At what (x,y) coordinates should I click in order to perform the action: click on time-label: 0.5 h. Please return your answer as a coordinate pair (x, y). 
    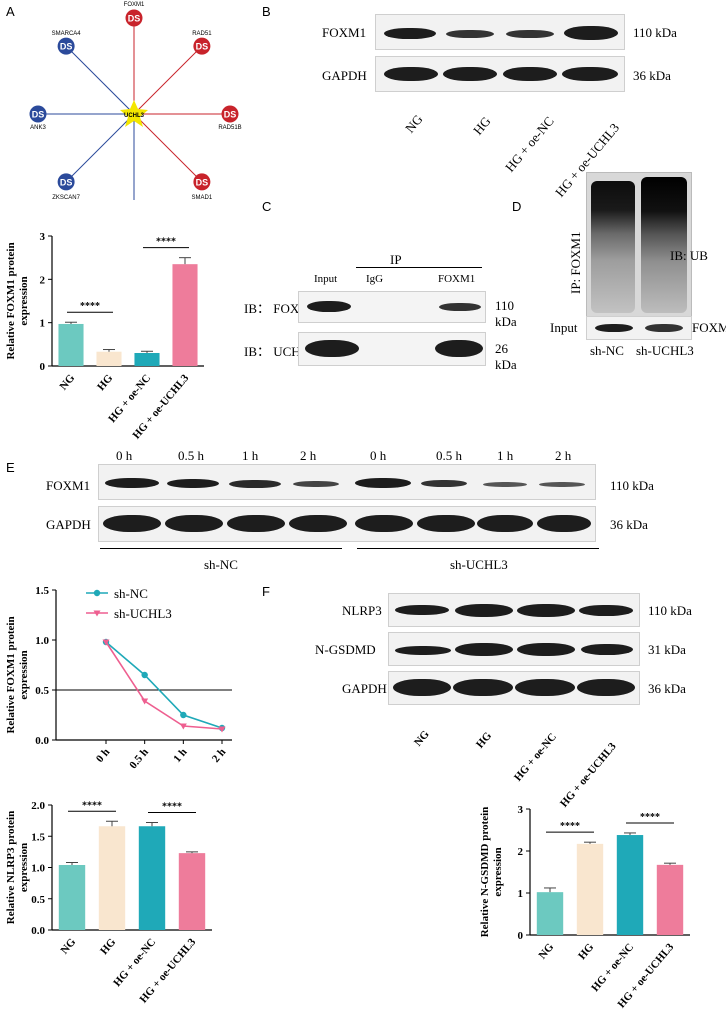
    Looking at the image, I should click on (191, 455).